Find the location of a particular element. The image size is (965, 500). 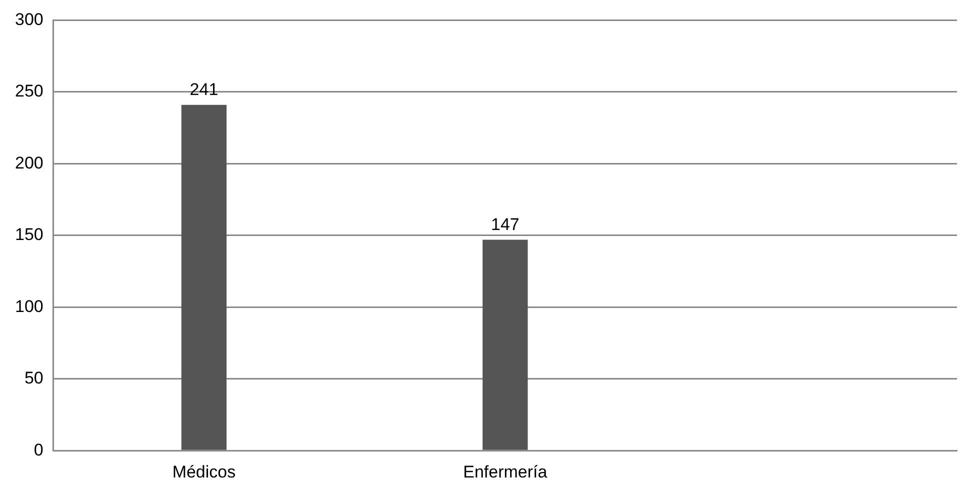

y-tick-label: 250 is located at coordinates (29, 91).